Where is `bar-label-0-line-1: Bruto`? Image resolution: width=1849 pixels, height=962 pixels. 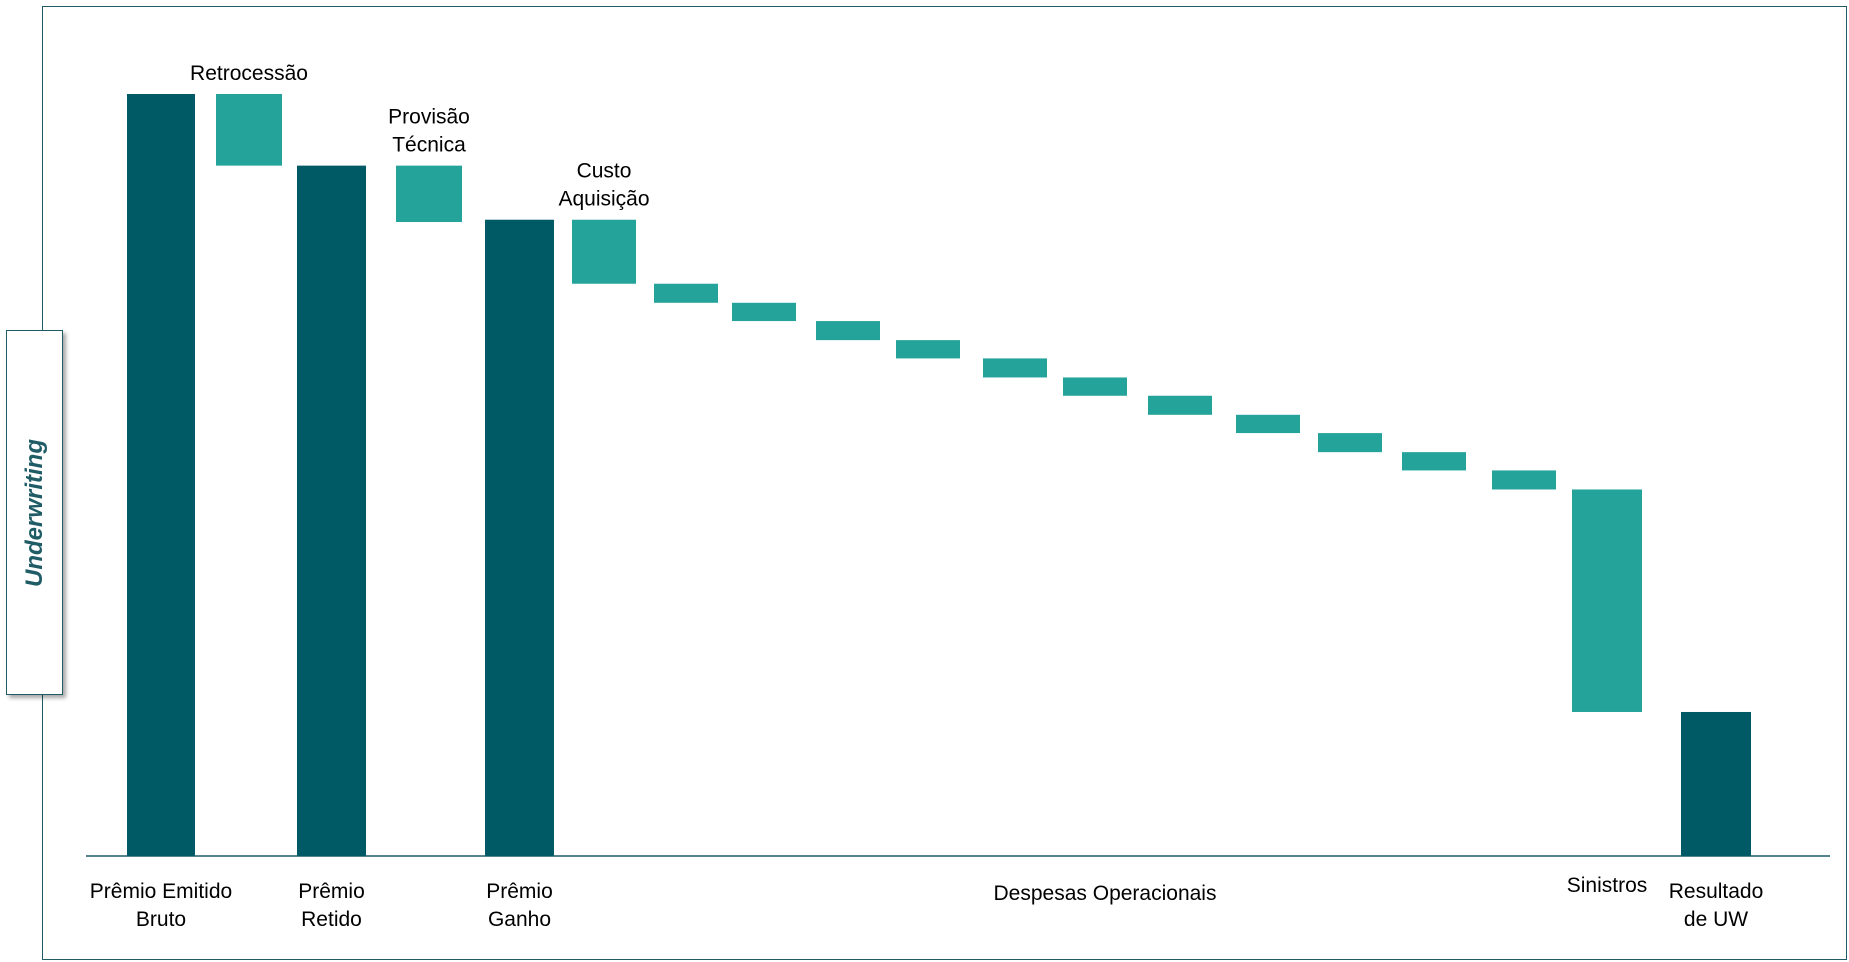
bar-label-0-line-1: Bruto is located at coordinates (161, 919).